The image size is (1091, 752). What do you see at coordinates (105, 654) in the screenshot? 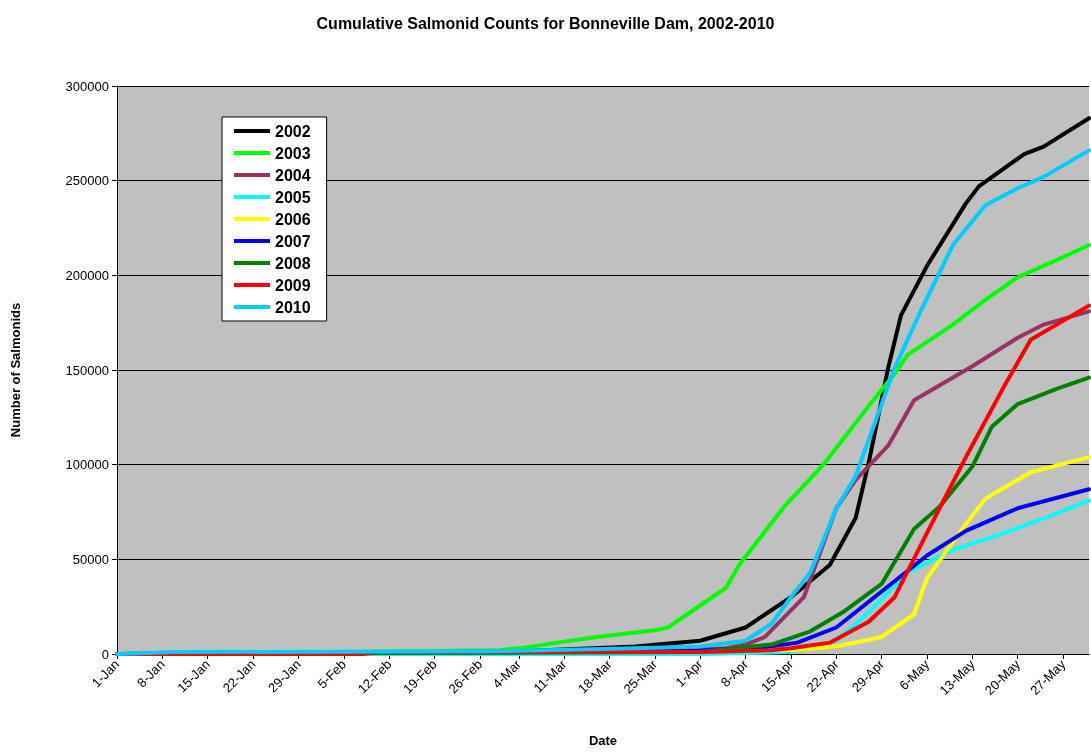
I see `y-tick-label: 0` at bounding box center [105, 654].